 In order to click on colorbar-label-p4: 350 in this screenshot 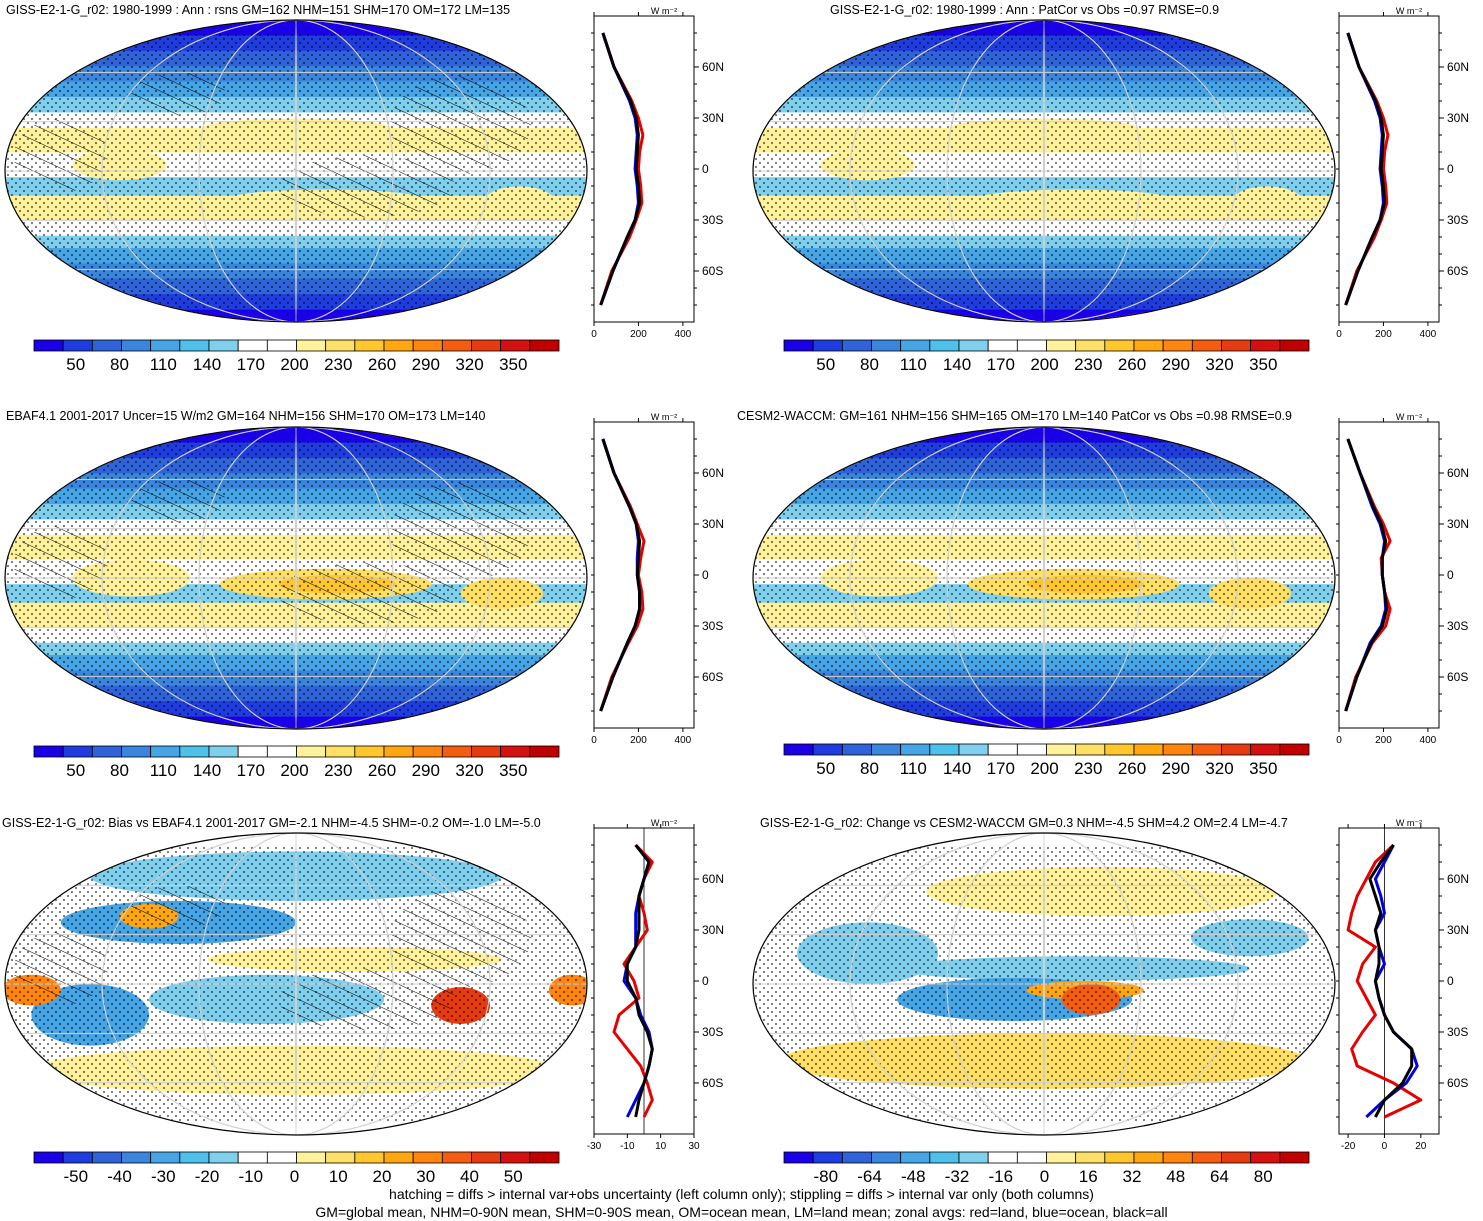, I will do `click(1263, 768)`.